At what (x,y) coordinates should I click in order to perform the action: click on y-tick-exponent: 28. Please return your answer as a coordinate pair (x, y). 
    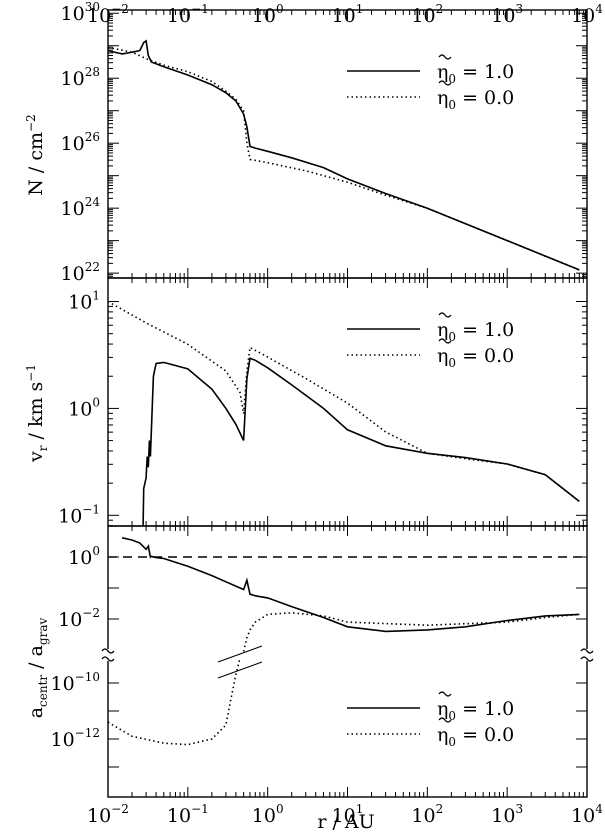
    Looking at the image, I should click on (92, 72).